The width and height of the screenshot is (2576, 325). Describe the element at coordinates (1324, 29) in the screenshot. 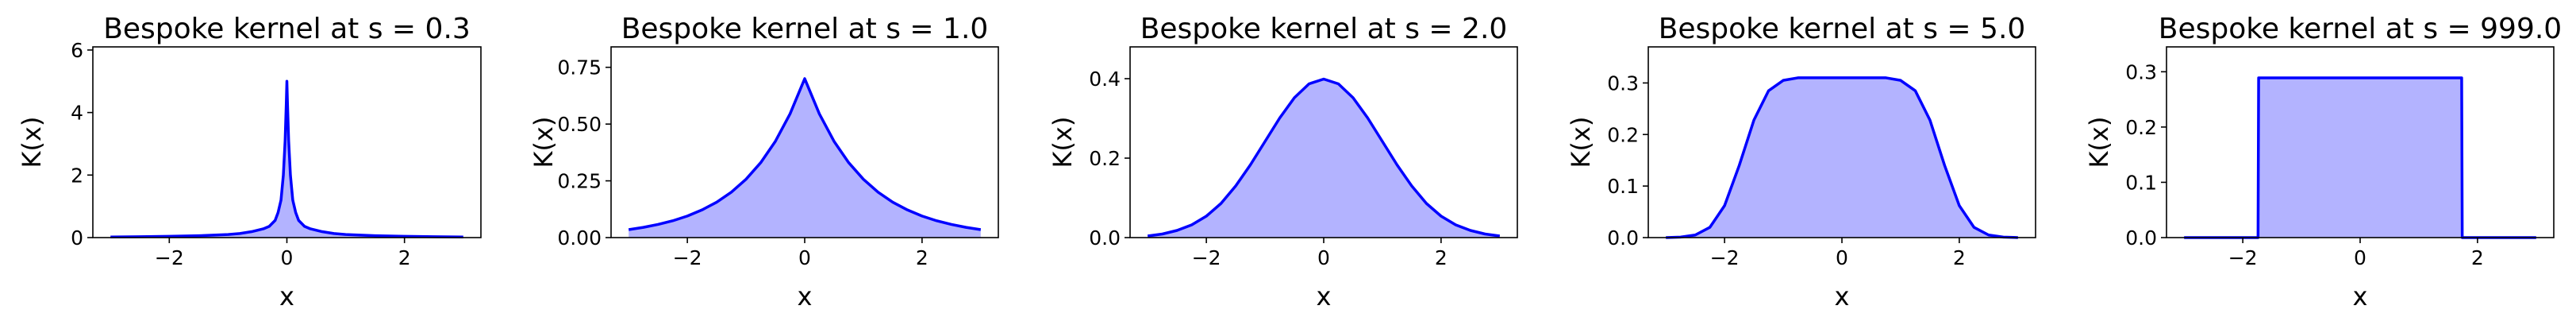

I see `chart-title: Bespoke kernel at s = 2.0` at that location.